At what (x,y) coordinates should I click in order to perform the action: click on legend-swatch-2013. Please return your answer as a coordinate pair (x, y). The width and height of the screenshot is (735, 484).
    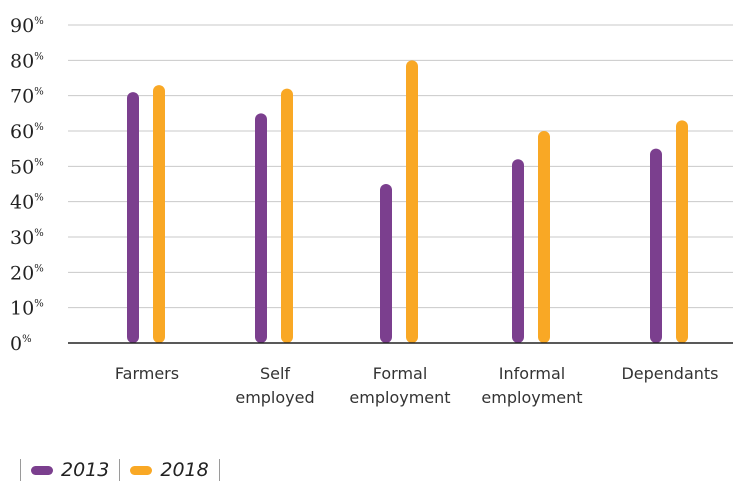
    Looking at the image, I should click on (42, 470).